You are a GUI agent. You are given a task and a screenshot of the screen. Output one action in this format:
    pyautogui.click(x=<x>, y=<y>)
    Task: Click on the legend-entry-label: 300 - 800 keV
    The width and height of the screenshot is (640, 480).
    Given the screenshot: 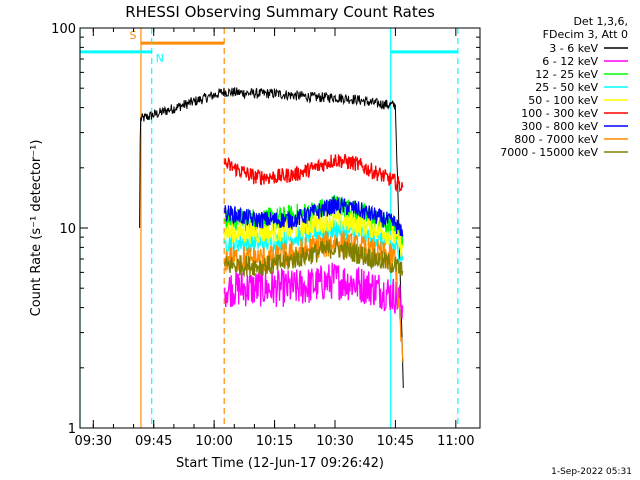 What is the action you would take?
    pyautogui.click(x=559, y=126)
    